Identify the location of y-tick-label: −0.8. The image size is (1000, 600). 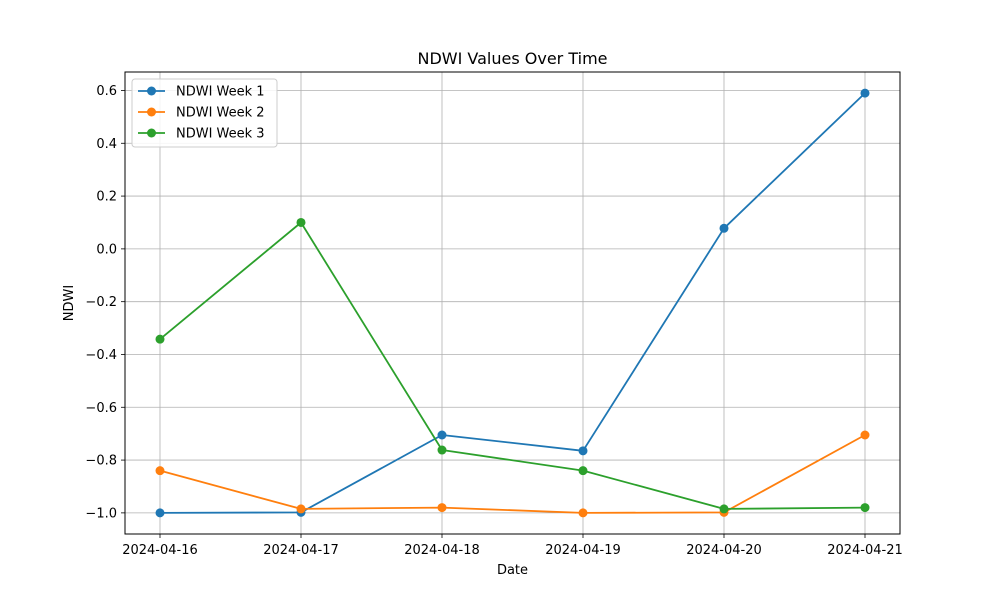
(101, 461).